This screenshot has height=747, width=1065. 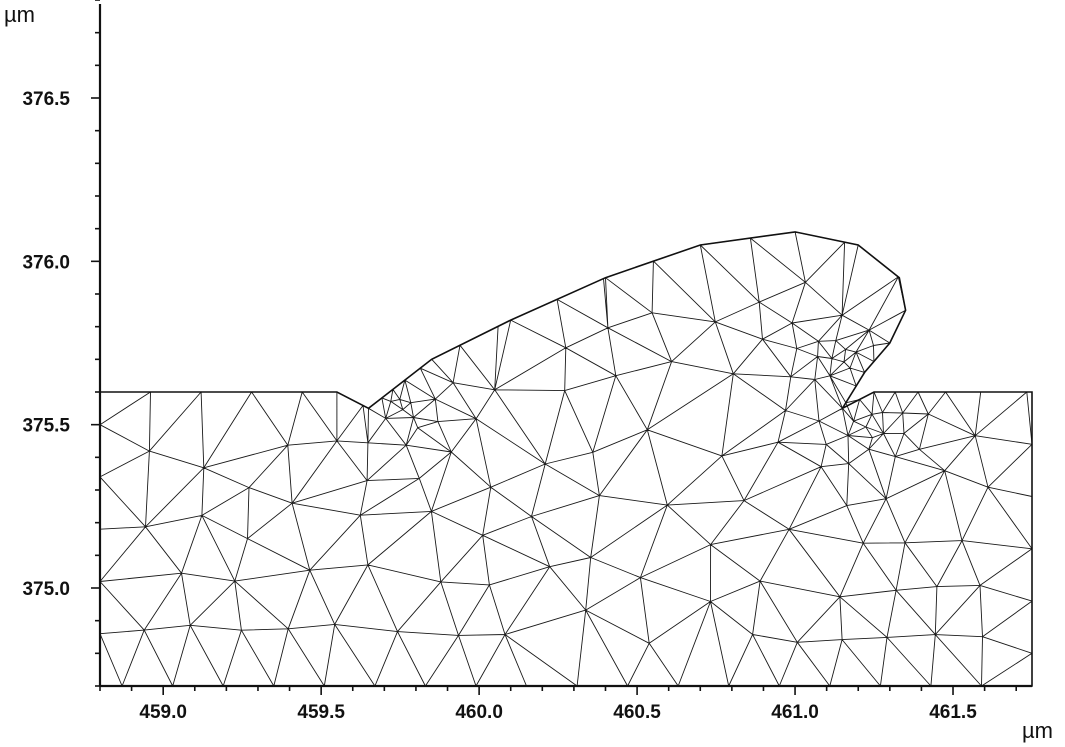 What do you see at coordinates (795, 712) in the screenshot?
I see `x-tick-label: 461.0` at bounding box center [795, 712].